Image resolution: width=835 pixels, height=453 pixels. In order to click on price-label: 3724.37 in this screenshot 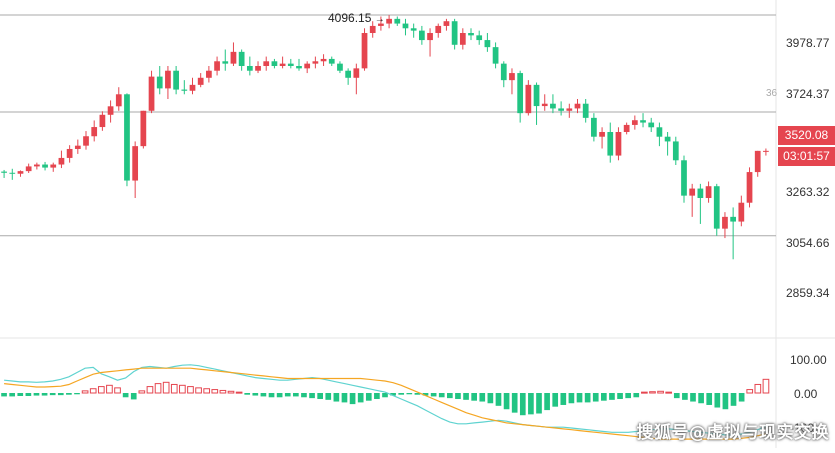, I will do `click(808, 94)`.